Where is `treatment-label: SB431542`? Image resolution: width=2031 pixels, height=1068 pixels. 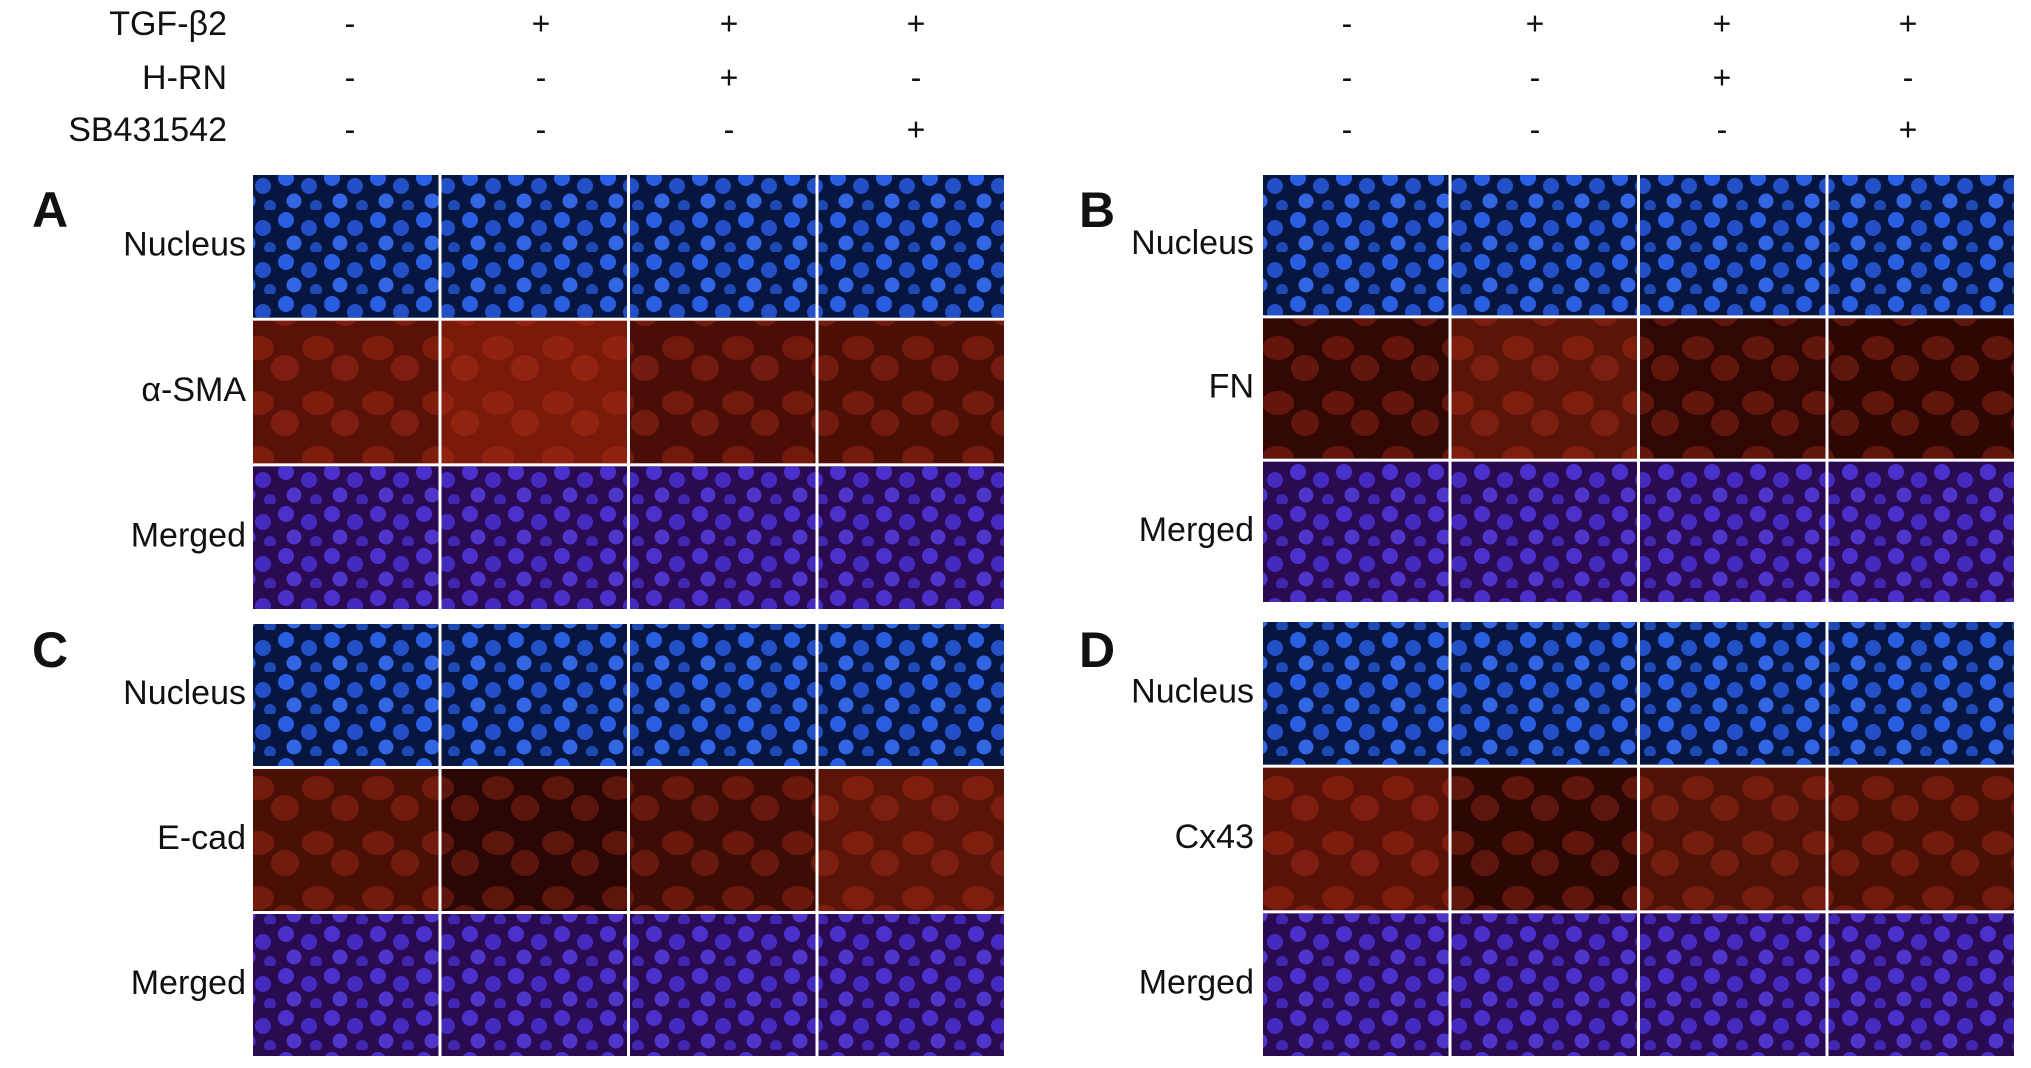 treatment-label: SB431542 is located at coordinates (147, 130).